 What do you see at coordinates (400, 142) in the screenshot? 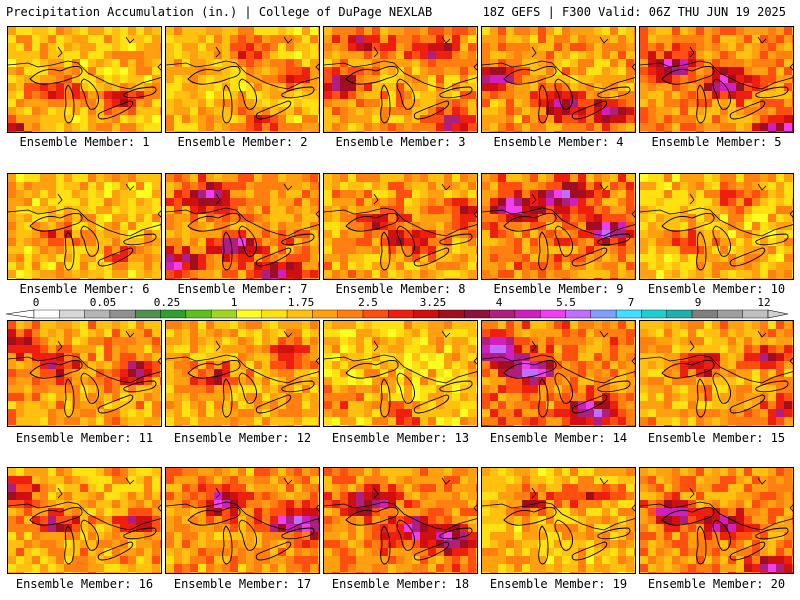
I see `ensemble-member-label: Ensemble Member: 3` at bounding box center [400, 142].